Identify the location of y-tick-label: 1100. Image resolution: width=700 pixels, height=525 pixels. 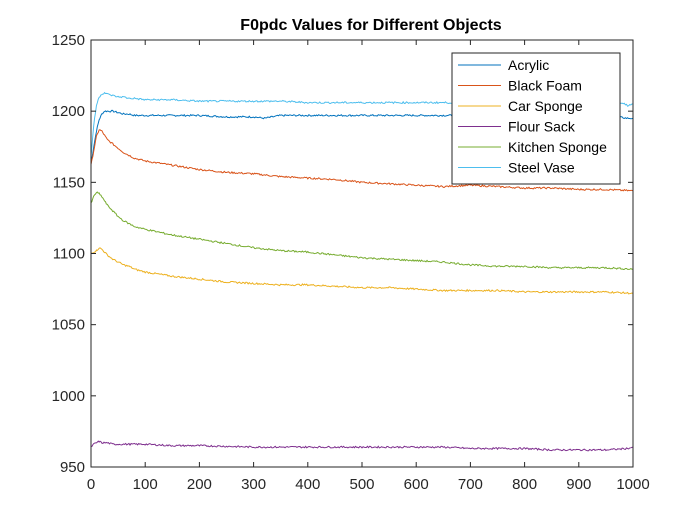
(69, 254).